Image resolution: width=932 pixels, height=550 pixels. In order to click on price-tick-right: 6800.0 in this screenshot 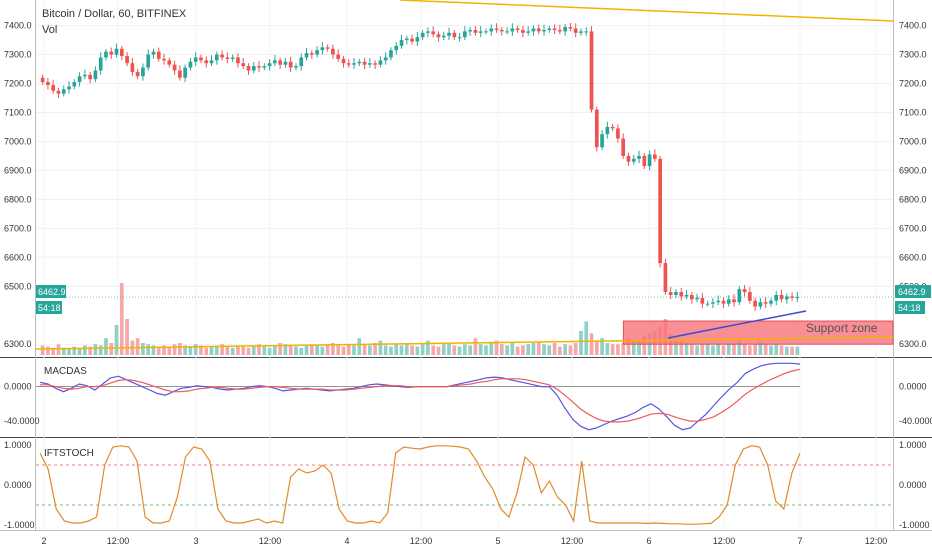, I will do `click(913, 199)`.